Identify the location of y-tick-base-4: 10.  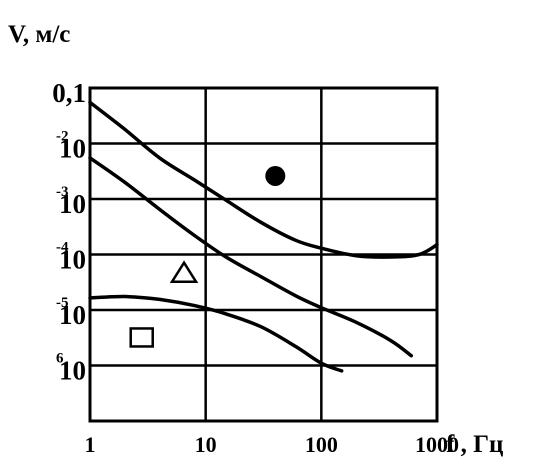
(72, 315).